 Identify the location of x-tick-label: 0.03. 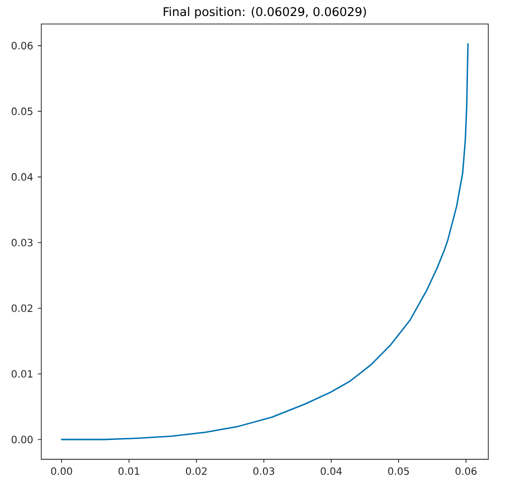
(263, 471).